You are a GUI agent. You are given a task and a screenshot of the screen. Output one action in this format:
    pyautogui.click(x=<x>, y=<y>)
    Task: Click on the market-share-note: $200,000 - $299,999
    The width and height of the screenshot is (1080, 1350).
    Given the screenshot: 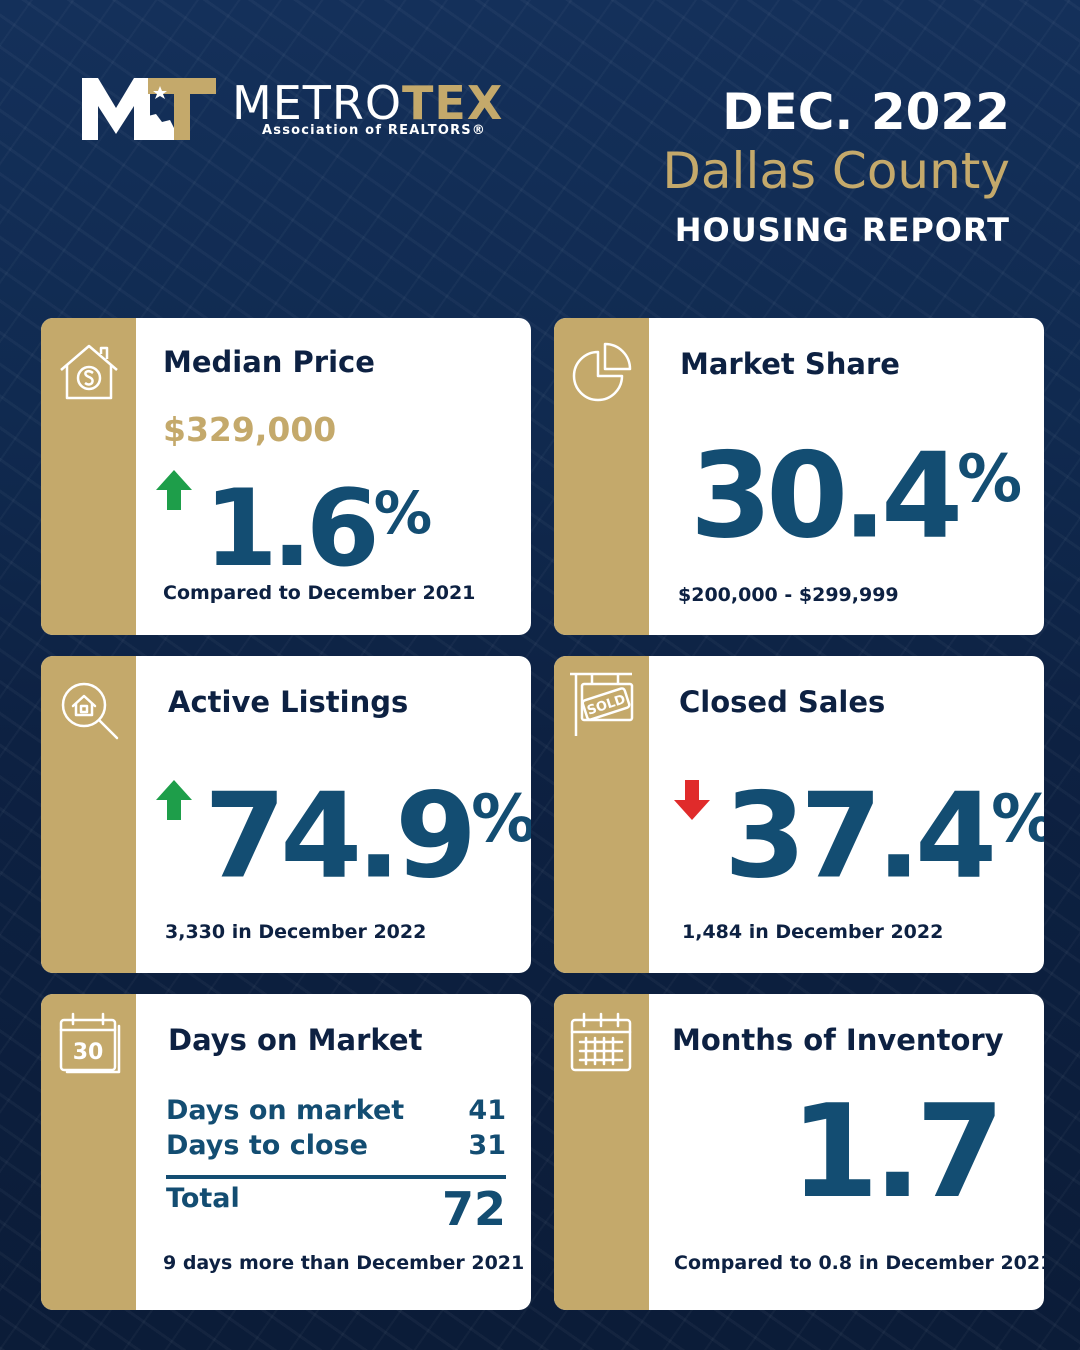 What is the action you would take?
    pyautogui.click(x=788, y=595)
    